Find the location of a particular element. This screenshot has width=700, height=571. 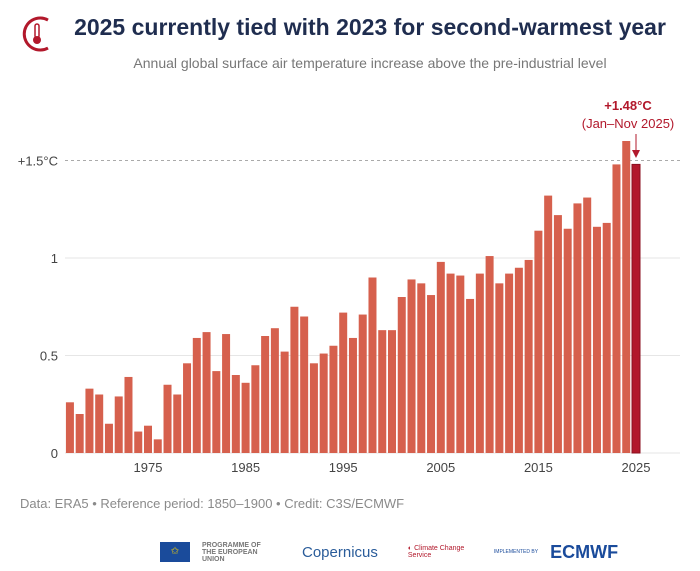

bar-1985 is located at coordinates (245, 417).